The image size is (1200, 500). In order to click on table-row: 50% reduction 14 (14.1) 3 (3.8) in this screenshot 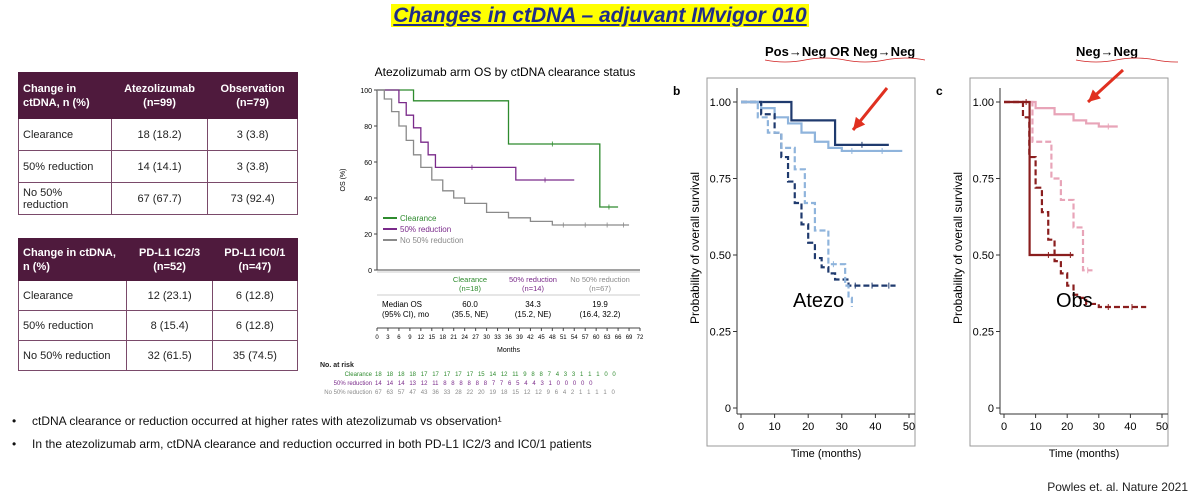, I will do `click(158, 166)`.